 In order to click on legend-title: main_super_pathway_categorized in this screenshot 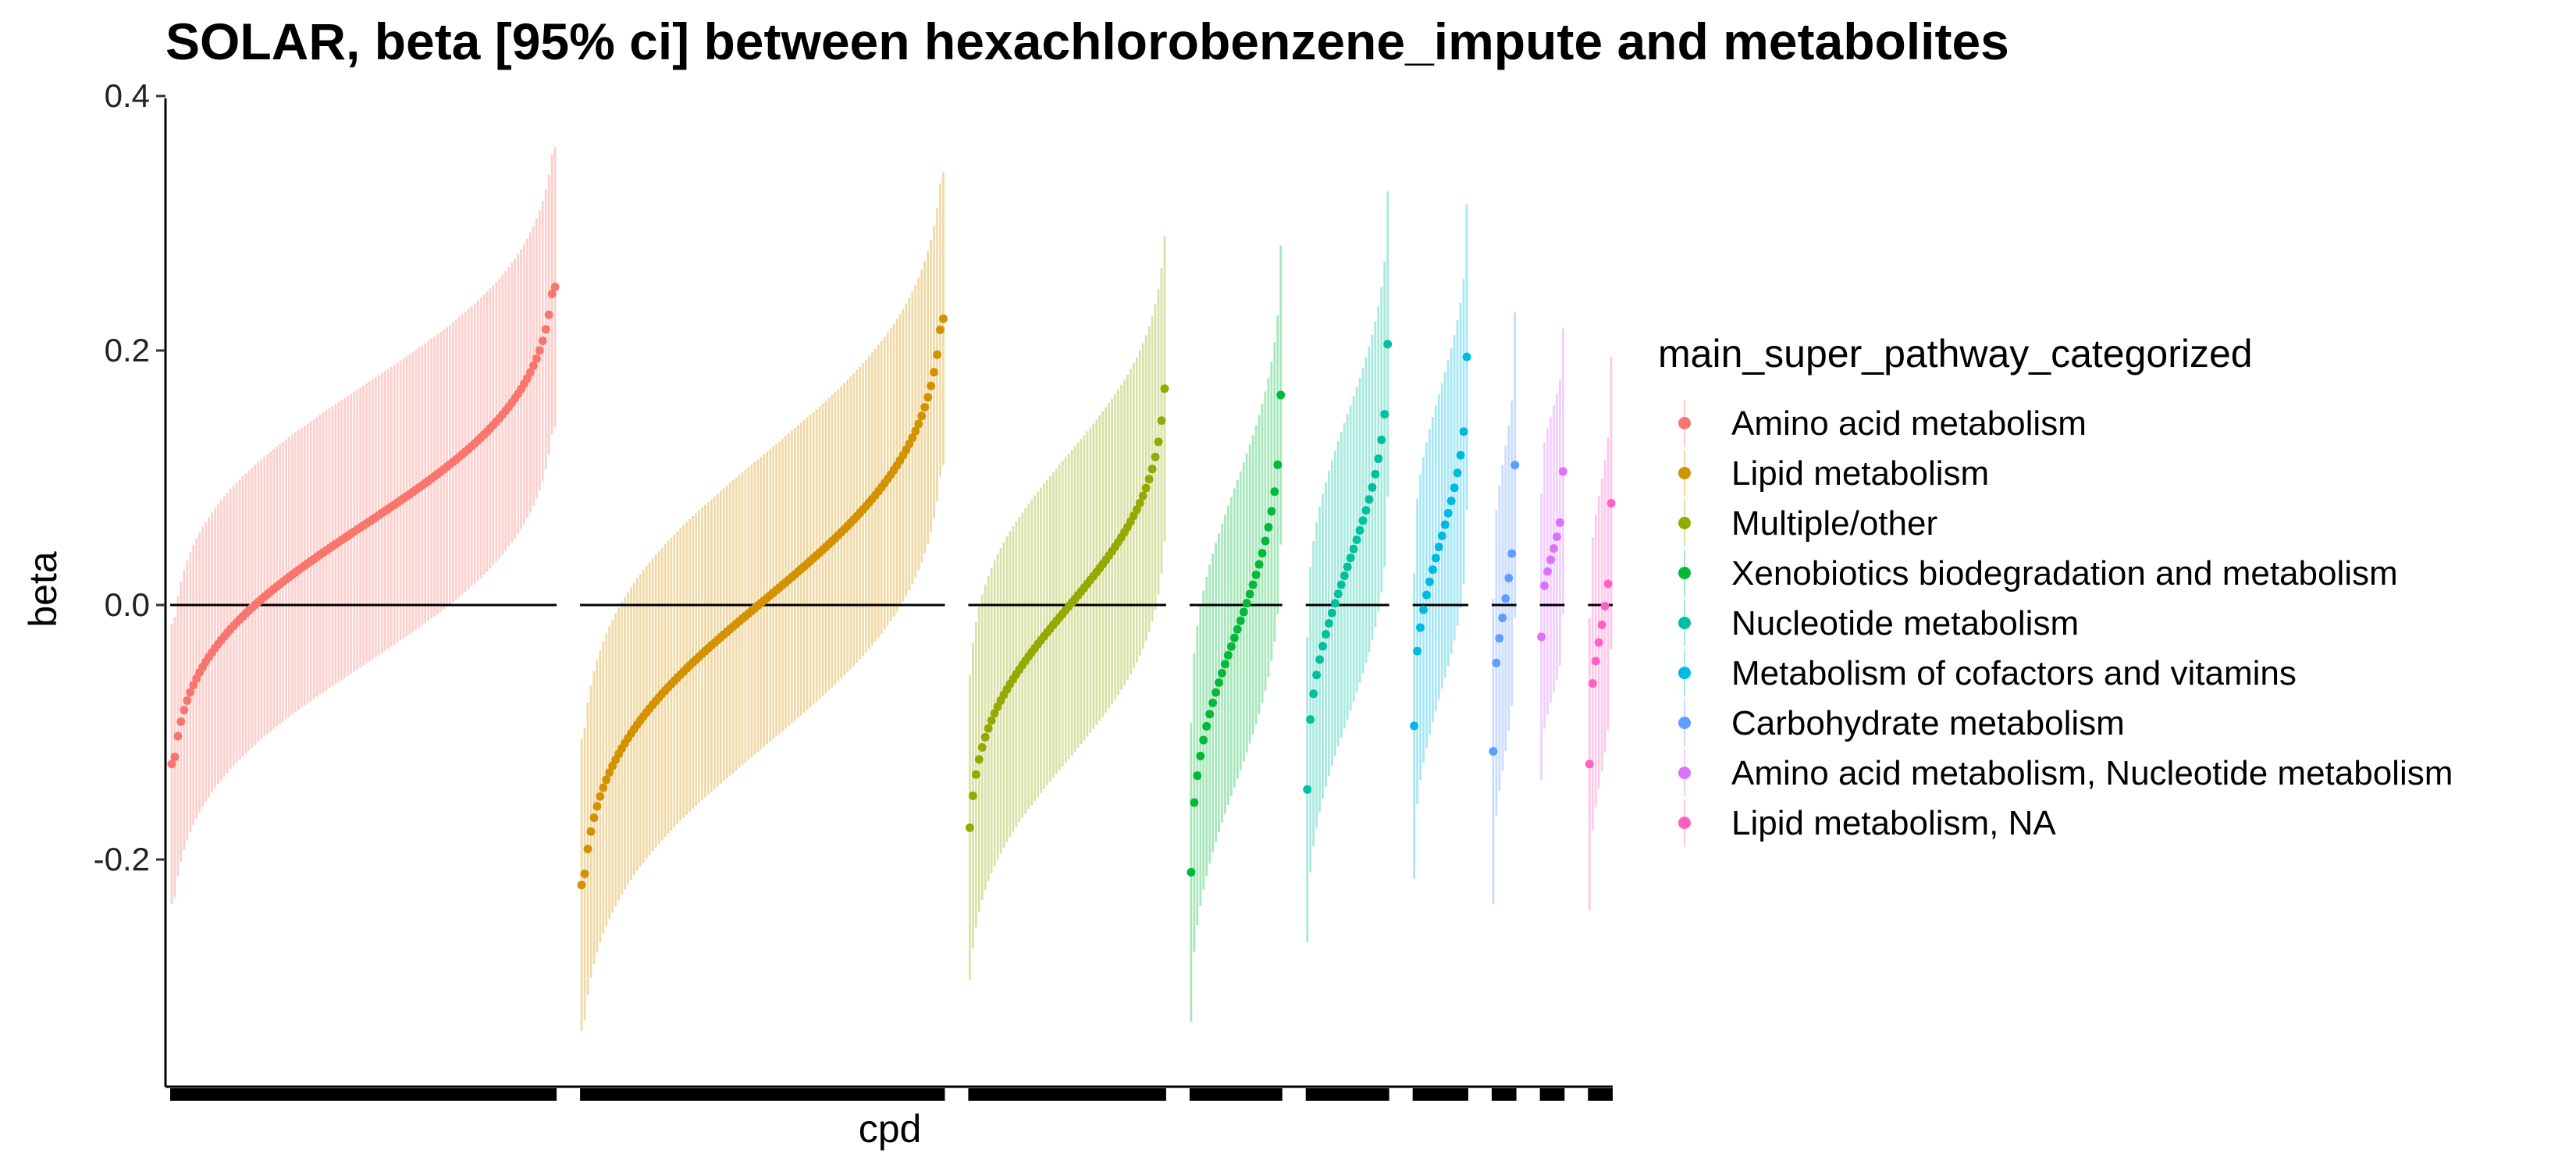, I will do `click(1956, 354)`.